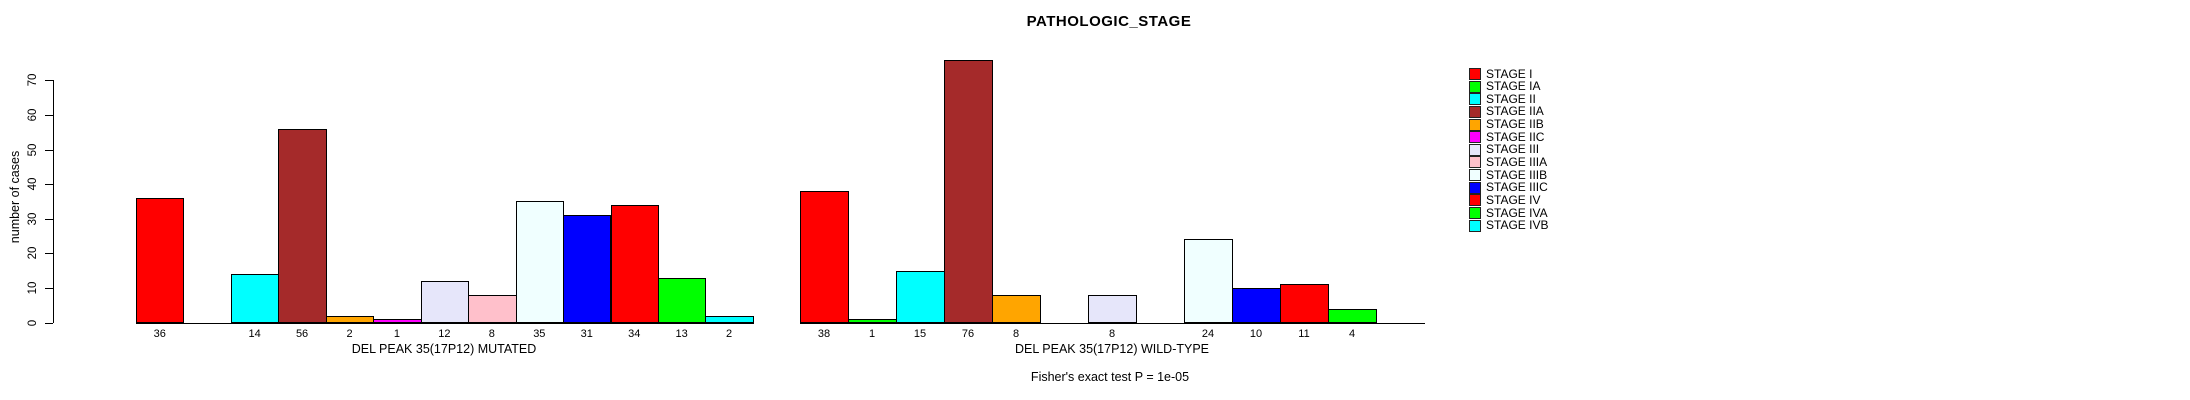 Image resolution: width=2190 pixels, height=400 pixels. What do you see at coordinates (254, 334) in the screenshot?
I see `bar-value-label: 14` at bounding box center [254, 334].